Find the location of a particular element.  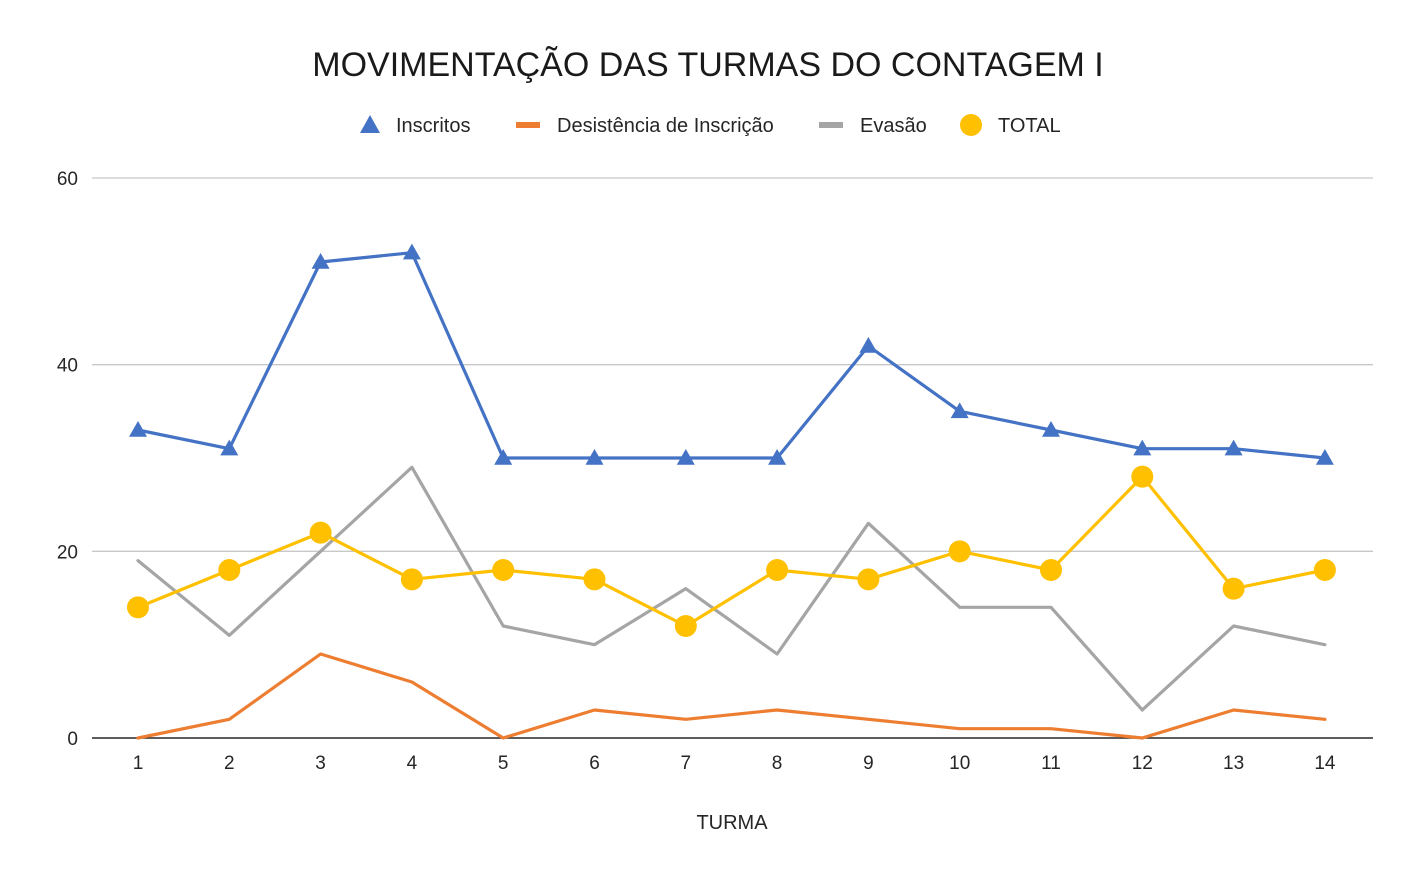

series-line-total is located at coordinates (731, 551).